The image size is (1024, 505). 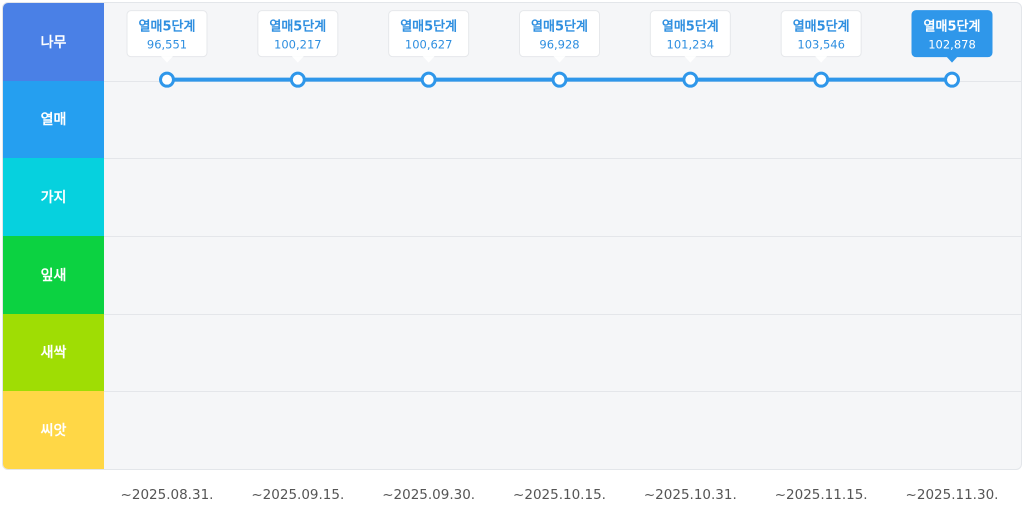 I want to click on level-band-4: 새싹, so click(x=53, y=352).